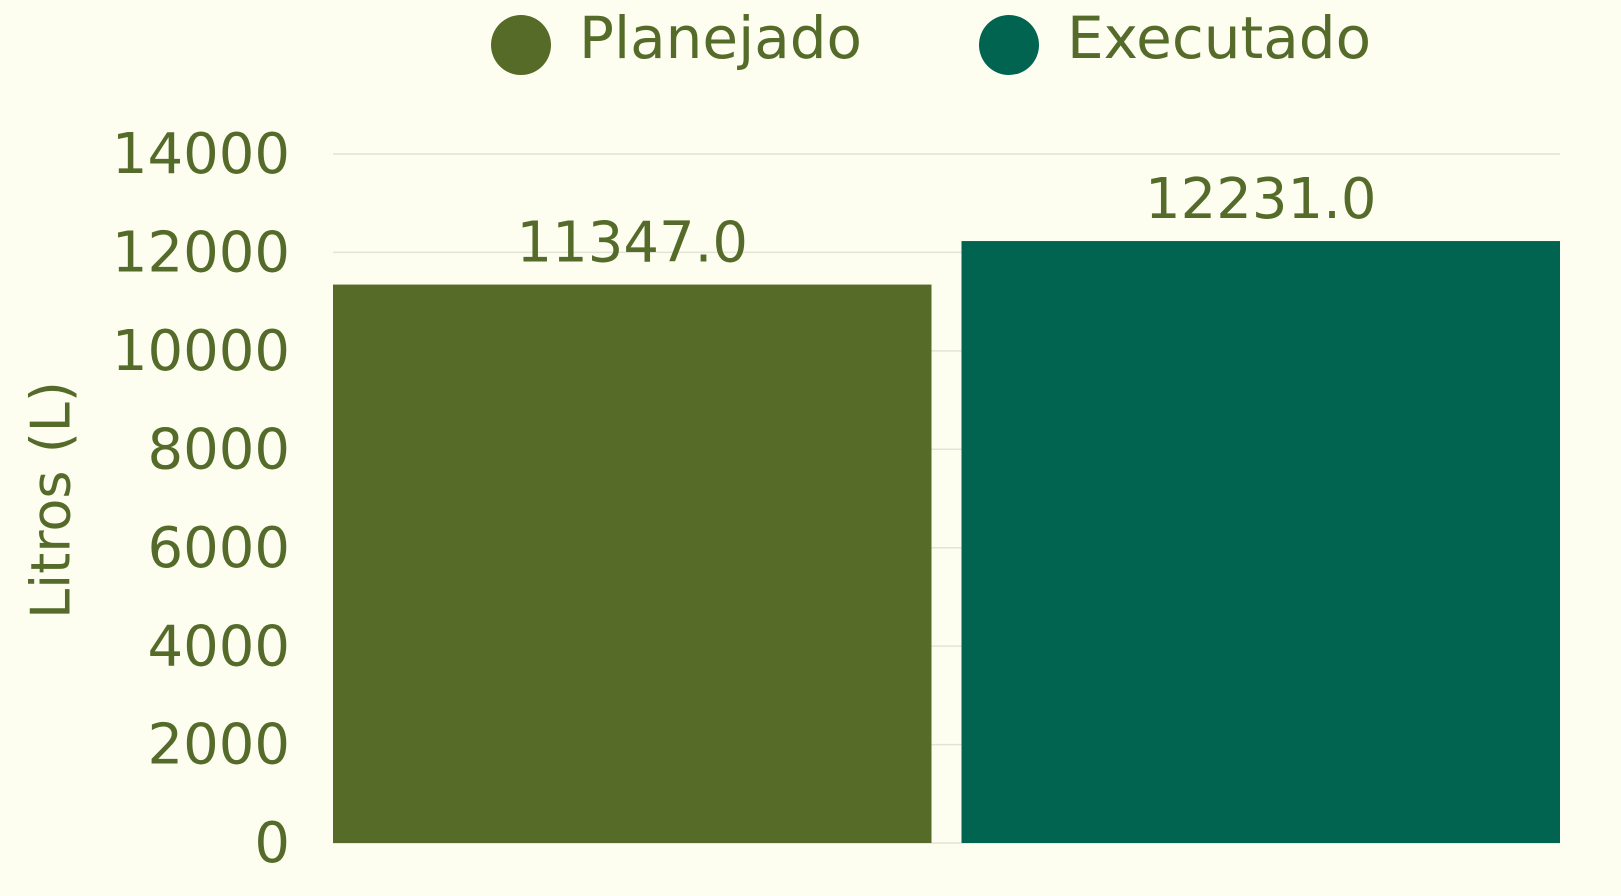 The height and width of the screenshot is (896, 1621). I want to click on y-tick-label: 0, so click(272, 843).